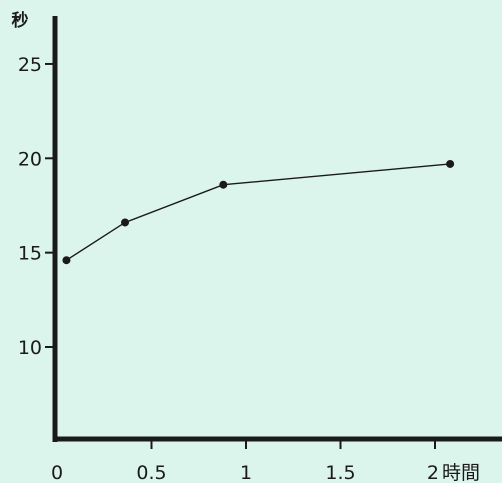 The image size is (502, 483). What do you see at coordinates (433, 472) in the screenshot?
I see `x-tick-label: 2` at bounding box center [433, 472].